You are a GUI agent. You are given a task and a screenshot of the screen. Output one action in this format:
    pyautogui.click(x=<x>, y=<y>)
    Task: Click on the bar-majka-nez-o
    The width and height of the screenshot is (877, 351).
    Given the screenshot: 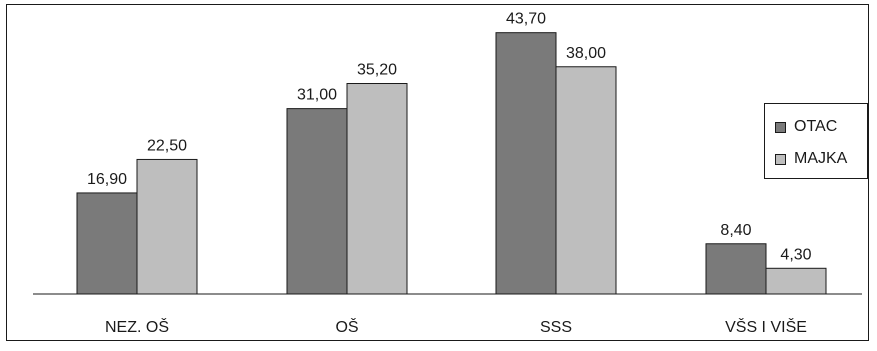 What is the action you would take?
    pyautogui.click(x=167, y=226)
    